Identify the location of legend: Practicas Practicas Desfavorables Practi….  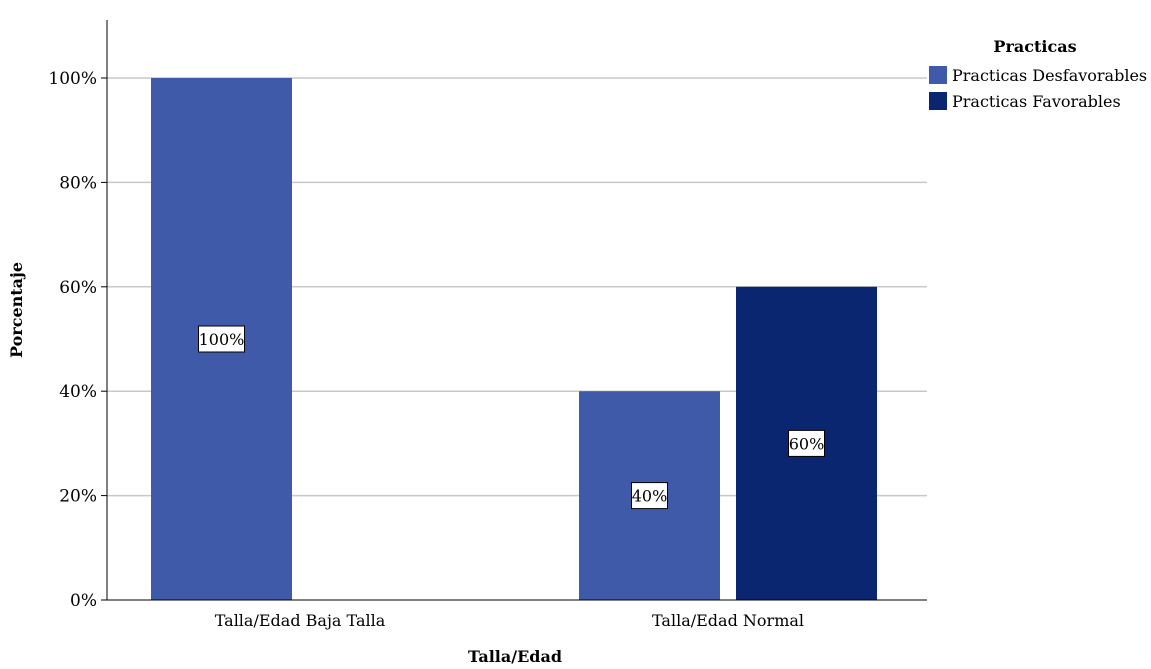
(1038, 74).